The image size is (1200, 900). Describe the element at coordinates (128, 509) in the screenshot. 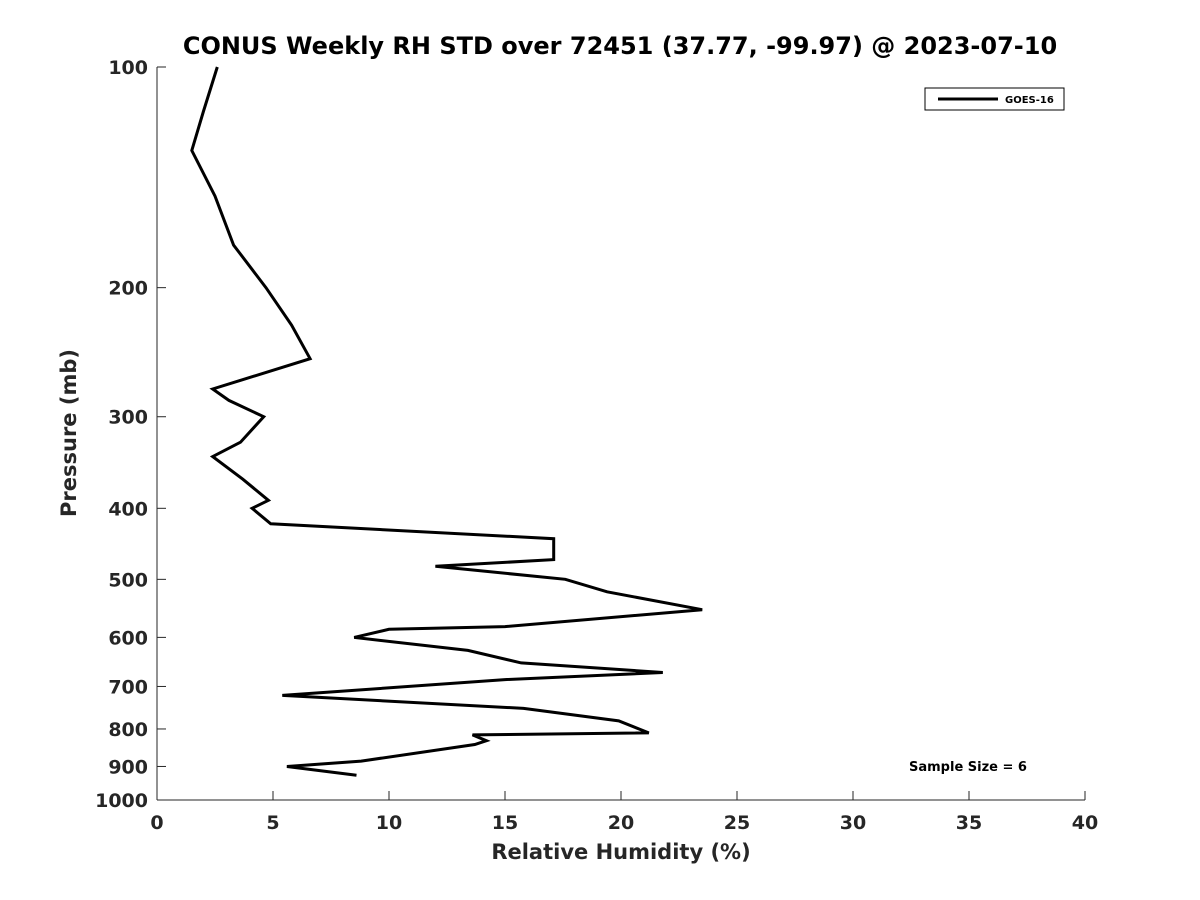

I see `y-tick-label: 400` at that location.